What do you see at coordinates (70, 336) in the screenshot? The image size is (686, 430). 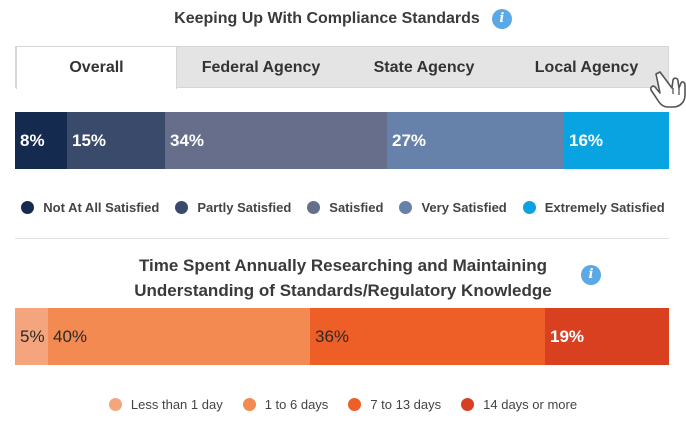 I see `data-label: 40%` at bounding box center [70, 336].